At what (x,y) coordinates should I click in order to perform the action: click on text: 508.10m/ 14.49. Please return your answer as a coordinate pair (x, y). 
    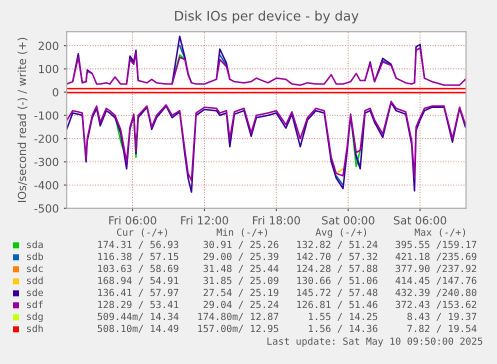
    Looking at the image, I should click on (138, 328).